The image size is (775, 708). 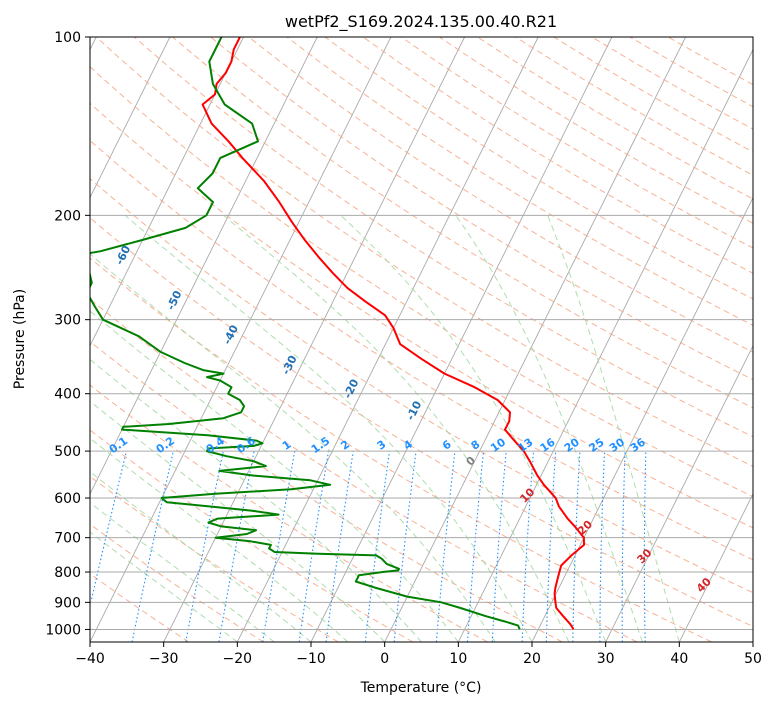 What do you see at coordinates (90, 659) in the screenshot?
I see `x-tick-label: −40` at bounding box center [90, 659].